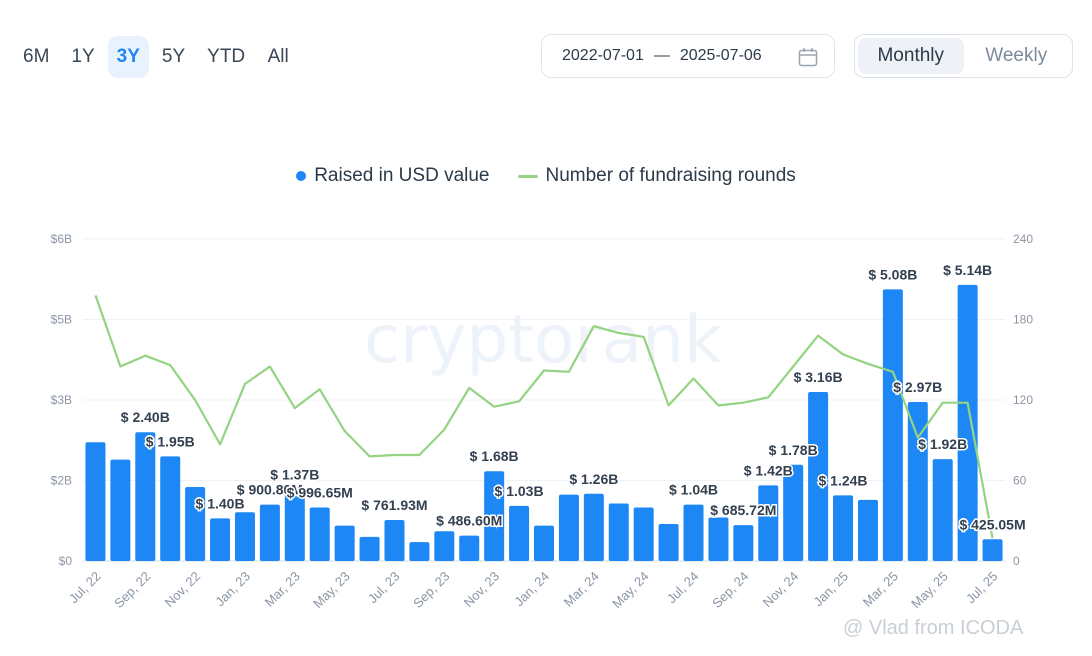  I want to click on legend-item-raised: Raised in USD value, so click(393, 176).